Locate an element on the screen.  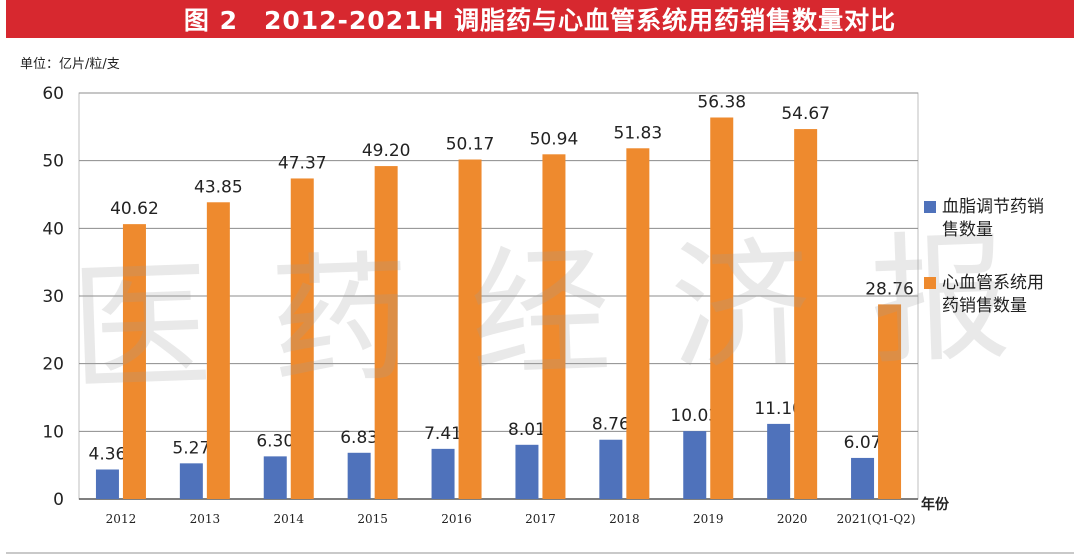
data-label-series-2: 49.20 is located at coordinates (386, 151).